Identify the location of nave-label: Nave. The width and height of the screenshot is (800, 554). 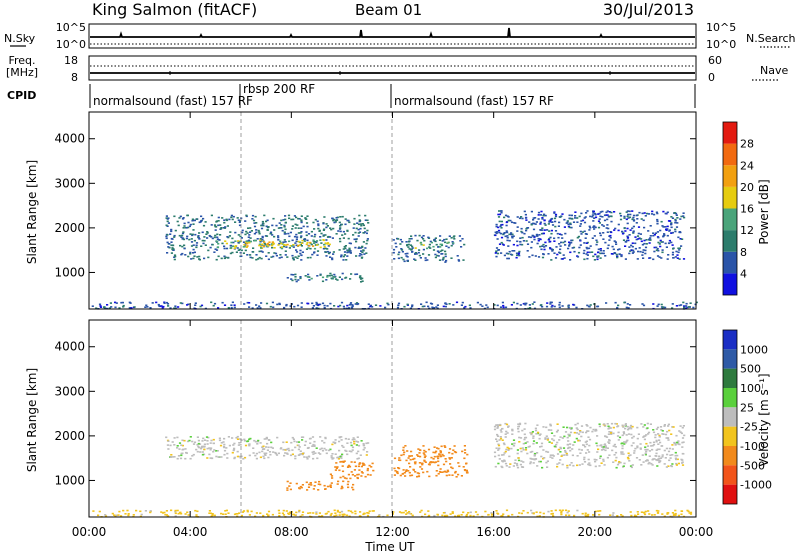
(774, 70).